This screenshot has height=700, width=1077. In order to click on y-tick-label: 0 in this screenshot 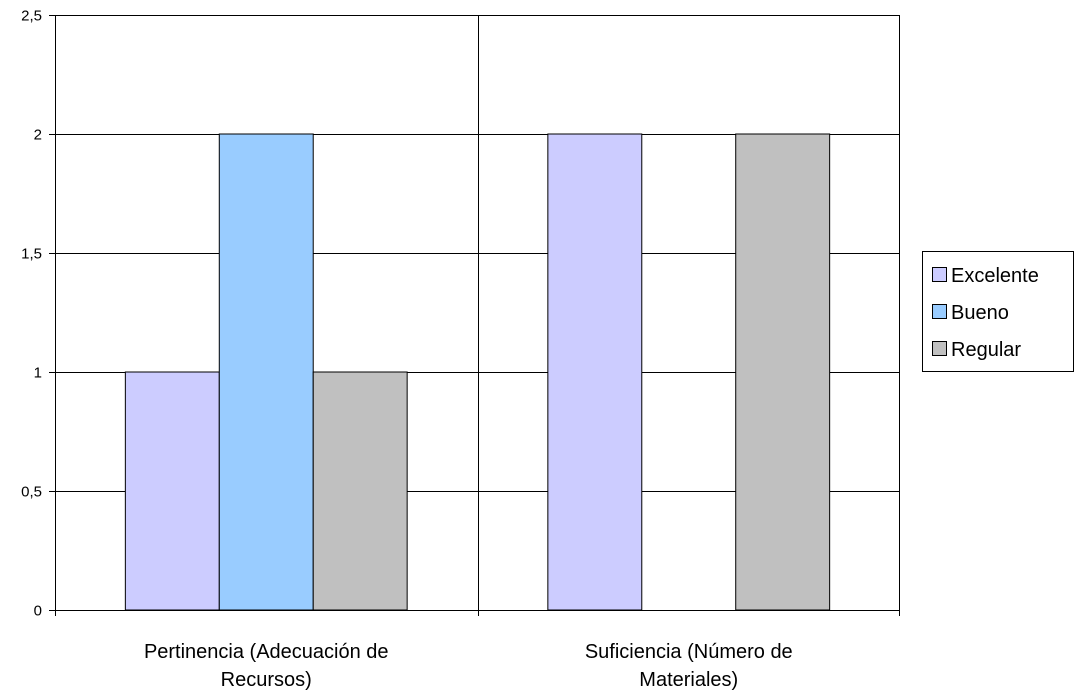, I will do `click(38, 611)`.